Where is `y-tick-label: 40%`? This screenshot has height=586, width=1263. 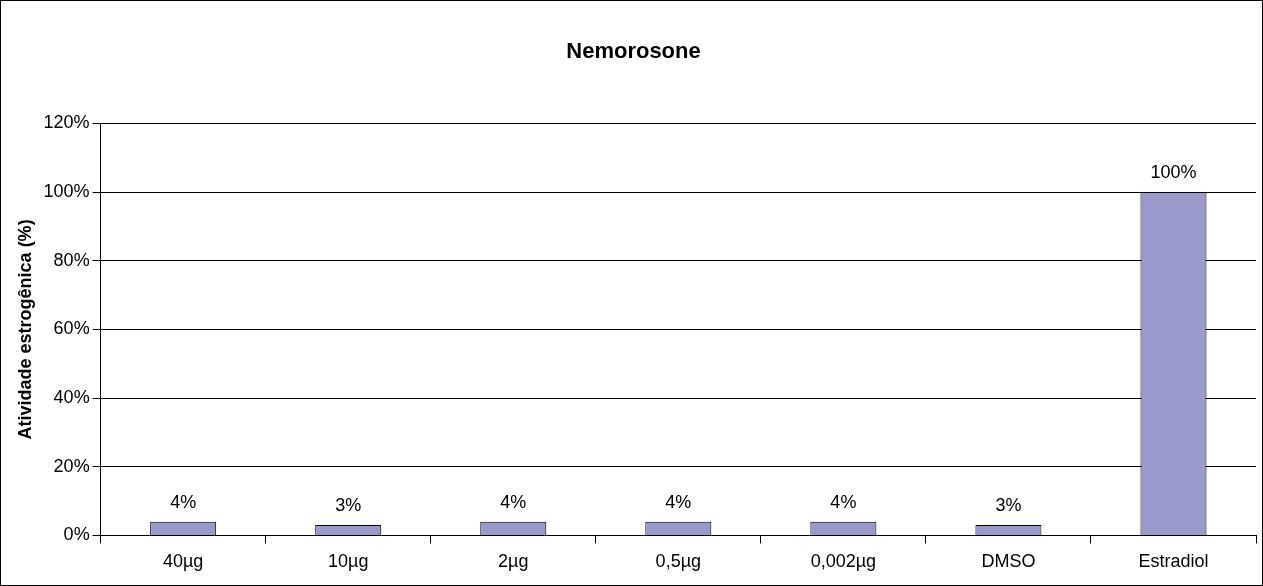 y-tick-label: 40% is located at coordinates (71, 397).